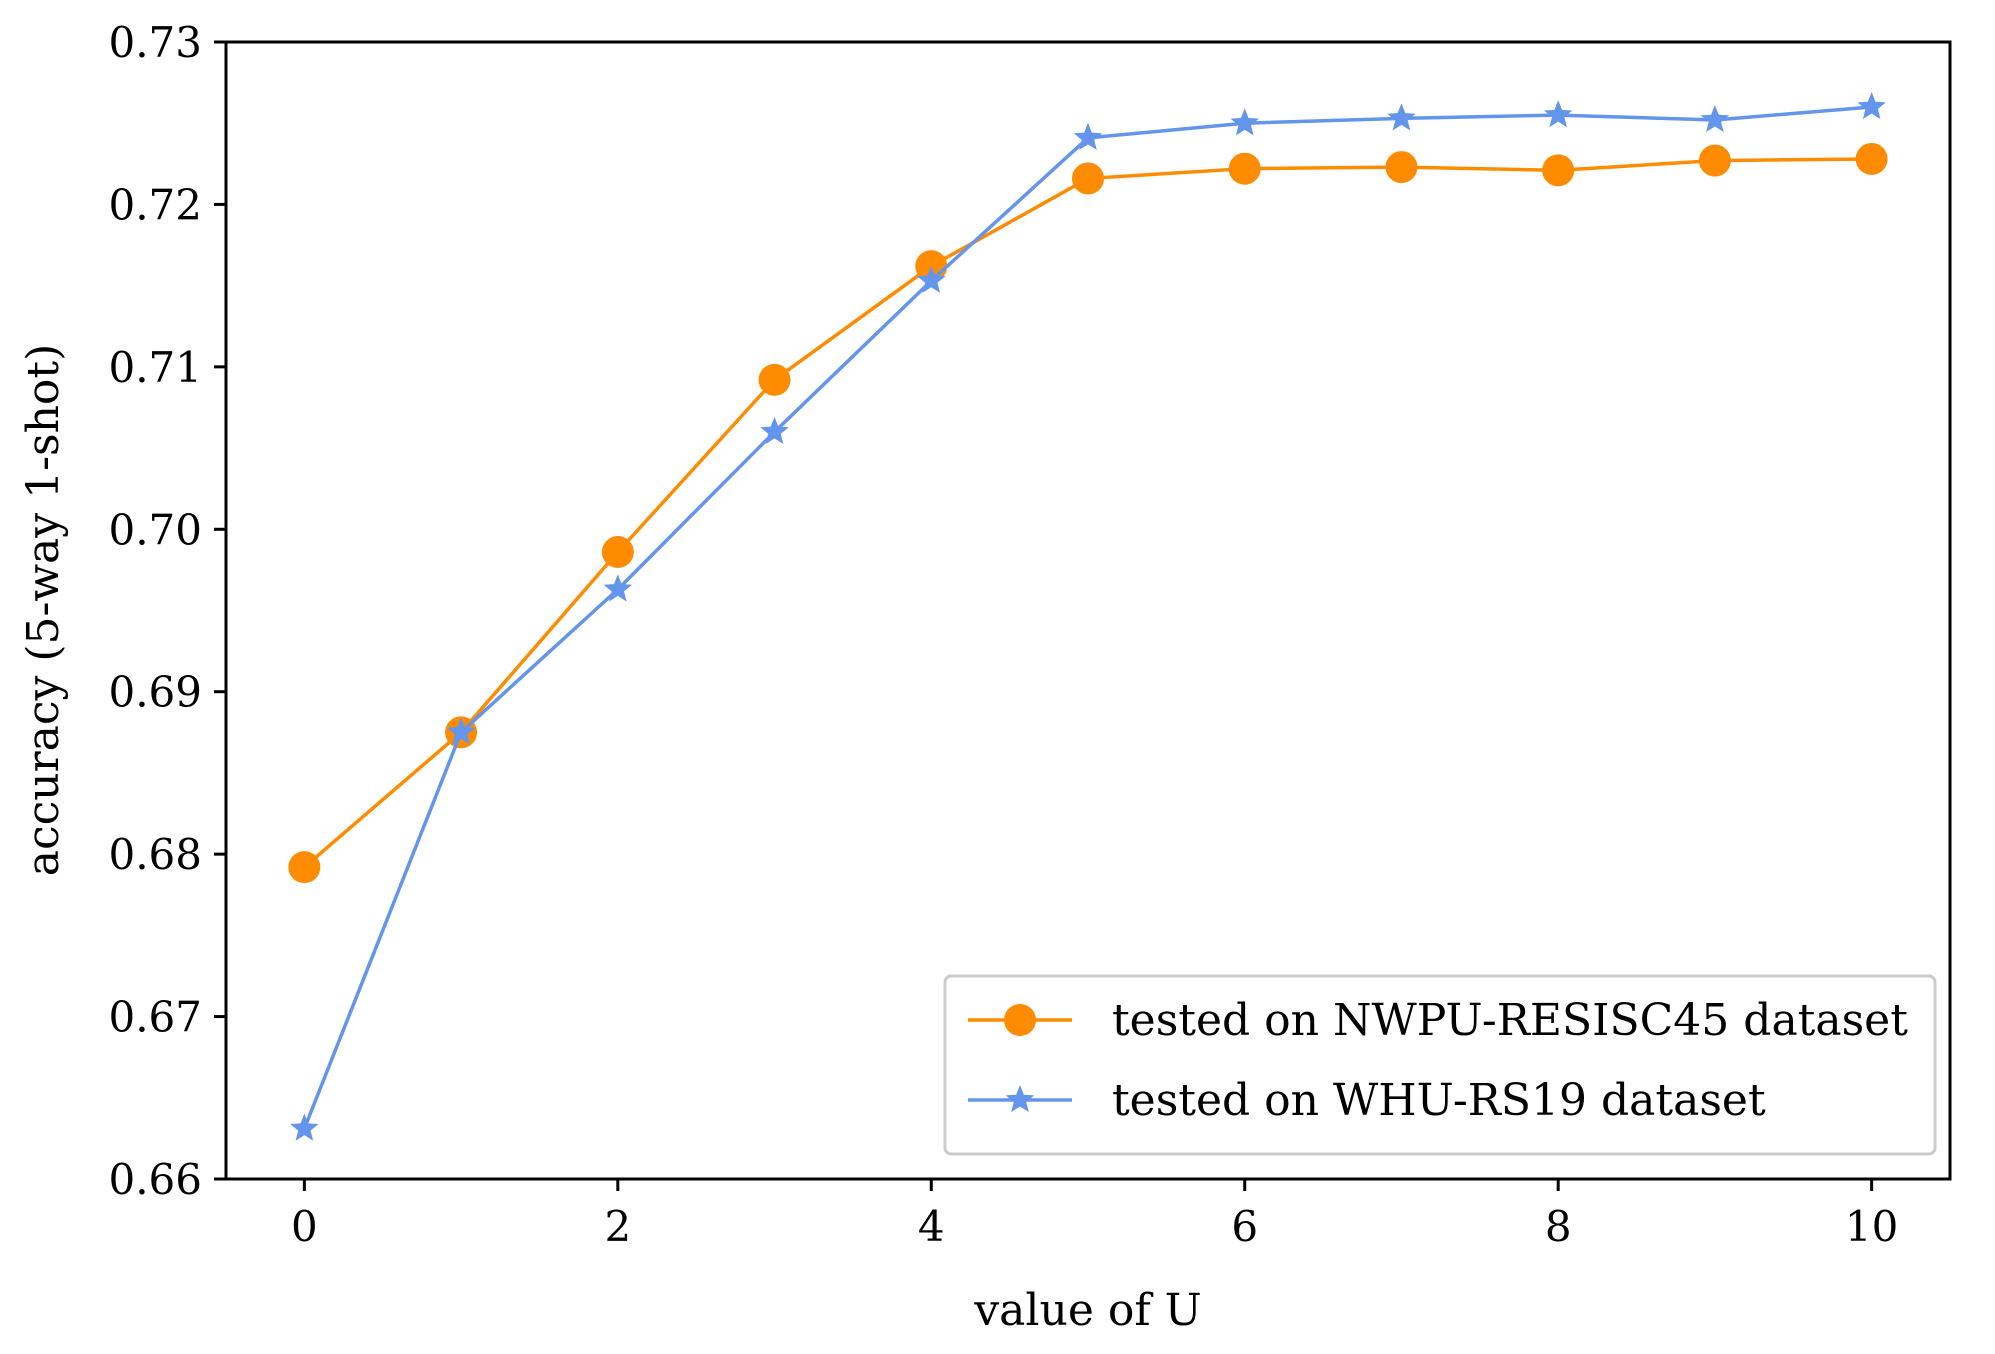  I want to click on legend-entry: tested on NWPU-RESISC45 dataset, so click(1438, 1020).